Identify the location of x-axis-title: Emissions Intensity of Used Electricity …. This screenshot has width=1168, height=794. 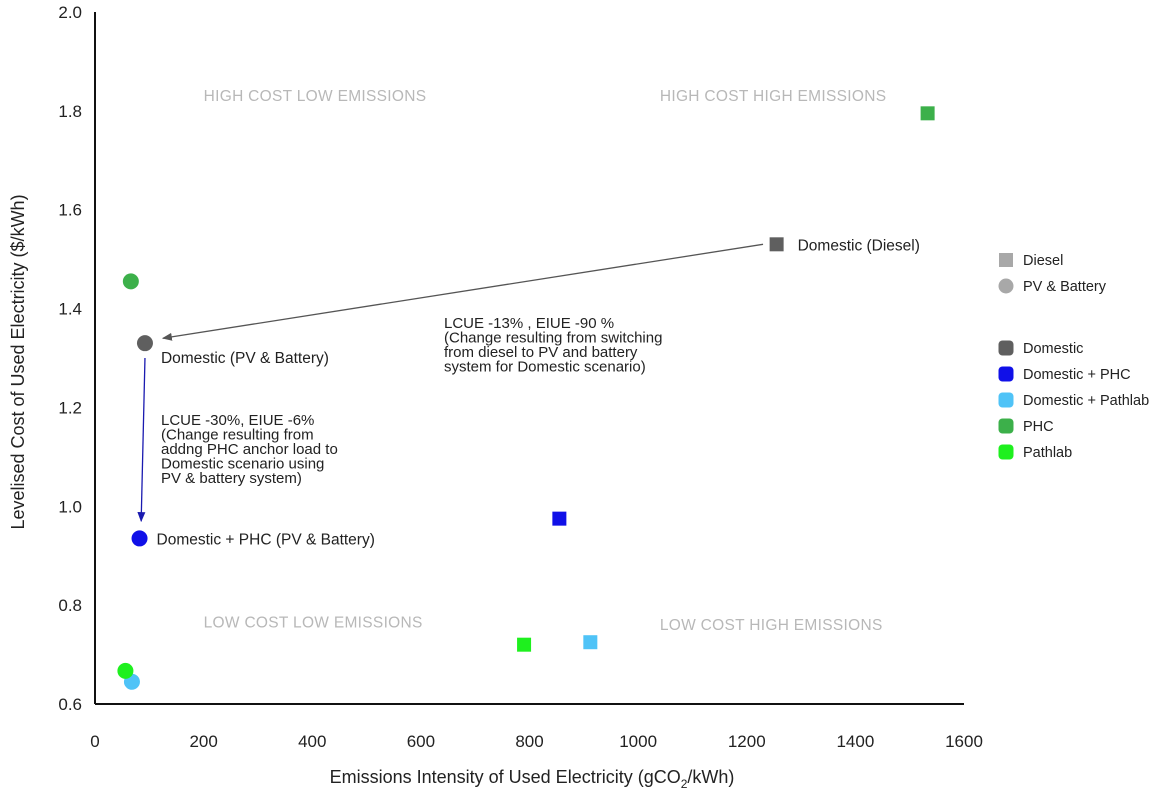
(532, 779).